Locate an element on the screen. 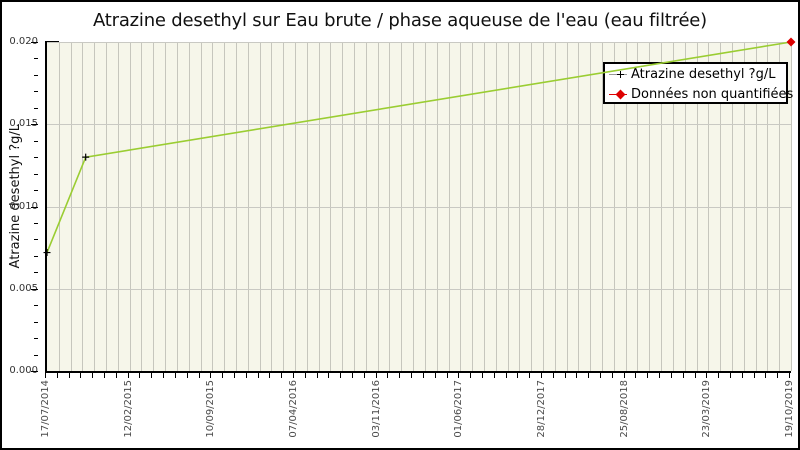  y-tick-label: 0.000 is located at coordinates (23, 370).